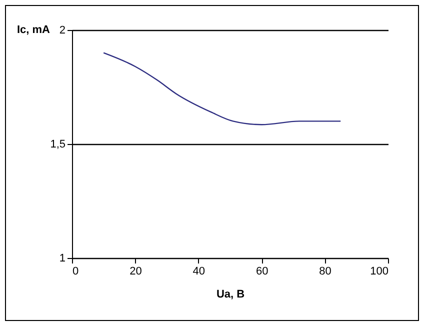  I want to click on y-tick-label: 1,5, so click(58, 144).